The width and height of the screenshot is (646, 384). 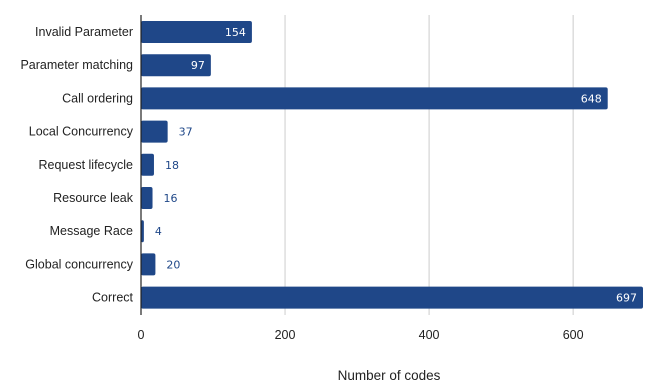 I want to click on bar-value-label: 697, so click(x=626, y=298).